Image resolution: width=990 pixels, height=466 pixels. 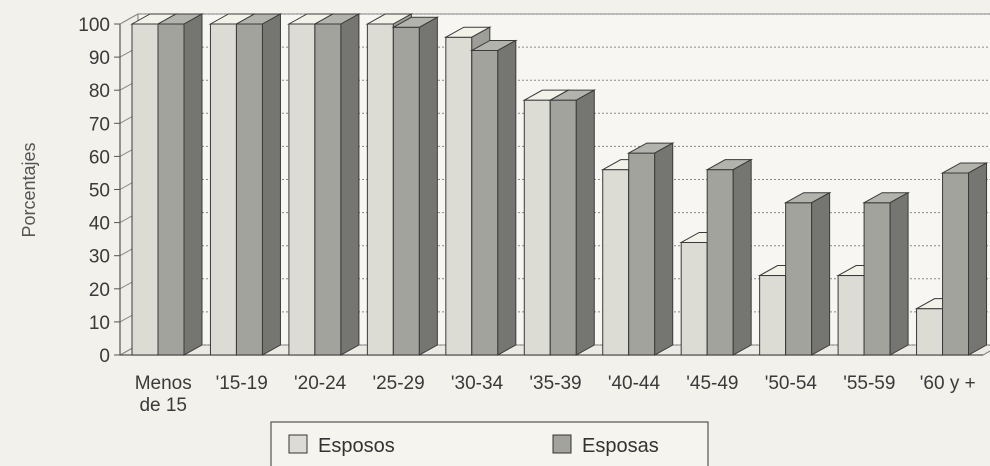 What do you see at coordinates (129, 19) in the screenshot?
I see `gridline-side` at bounding box center [129, 19].